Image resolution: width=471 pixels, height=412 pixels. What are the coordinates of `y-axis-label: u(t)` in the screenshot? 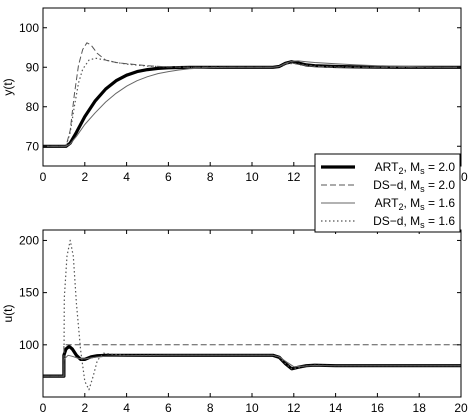 It's located at (8, 313).